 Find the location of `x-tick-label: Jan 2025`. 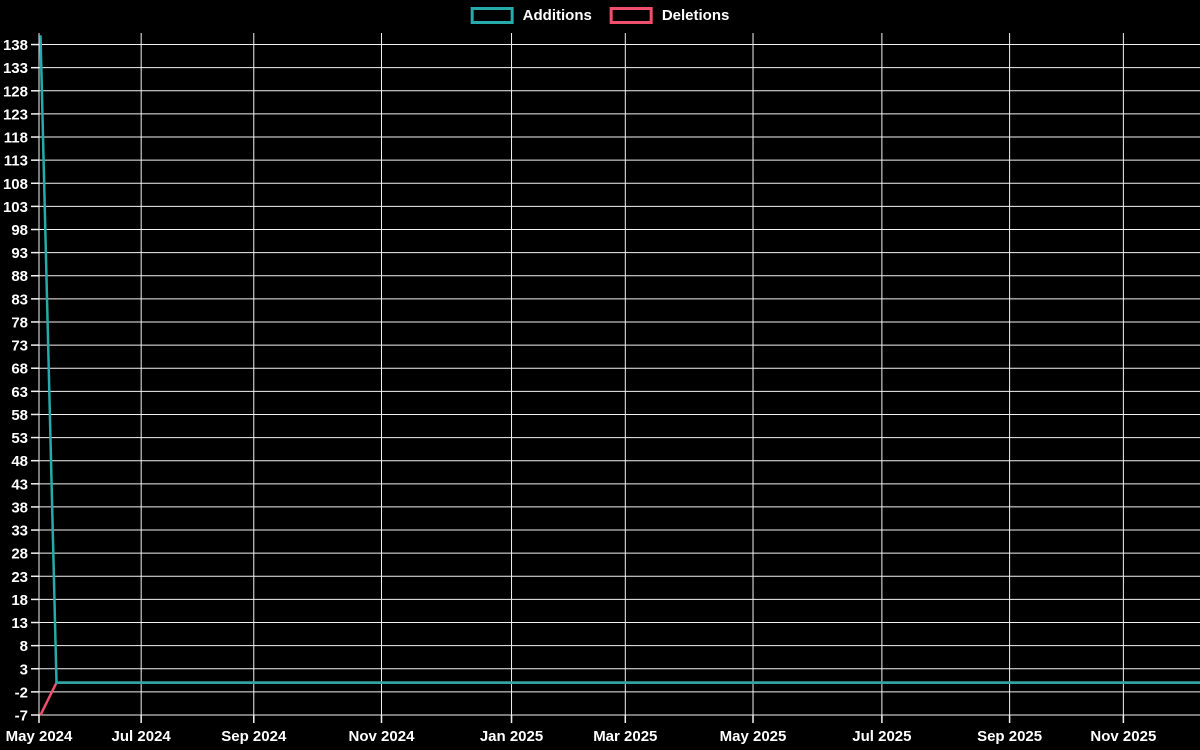

x-tick-label: Jan 2025 is located at coordinates (511, 736).